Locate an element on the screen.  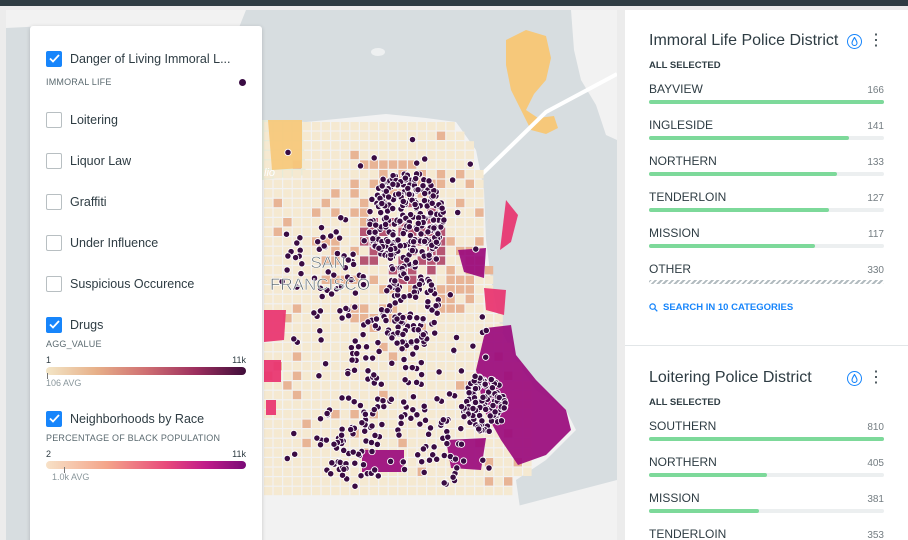
legend-layer-drugs: Drugs is located at coordinates (146, 324).